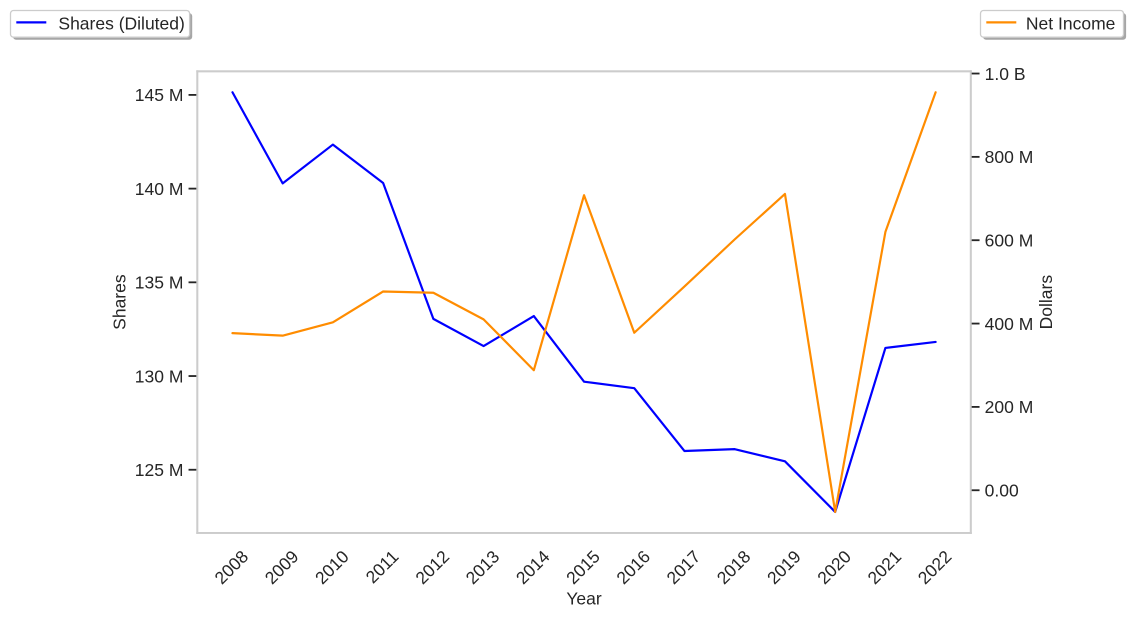 The image size is (1132, 618). What do you see at coordinates (1009, 324) in the screenshot?
I see `svg-text: 400 M` at bounding box center [1009, 324].